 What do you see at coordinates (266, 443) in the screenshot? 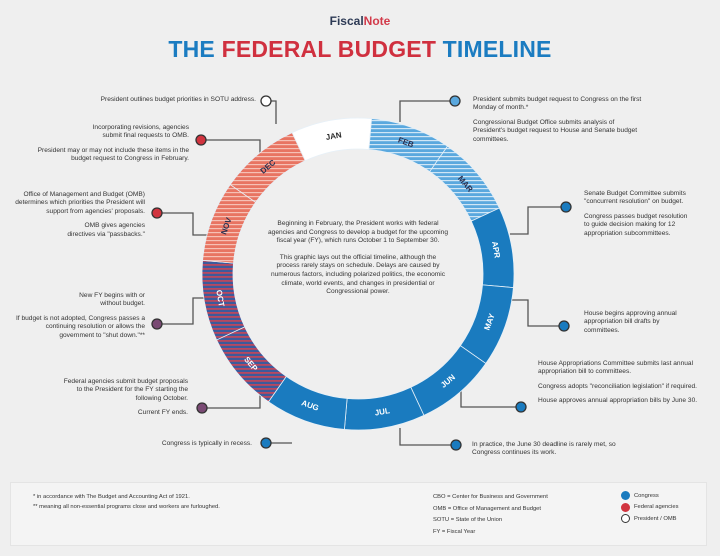
I see `dot-aug-congress` at bounding box center [266, 443].